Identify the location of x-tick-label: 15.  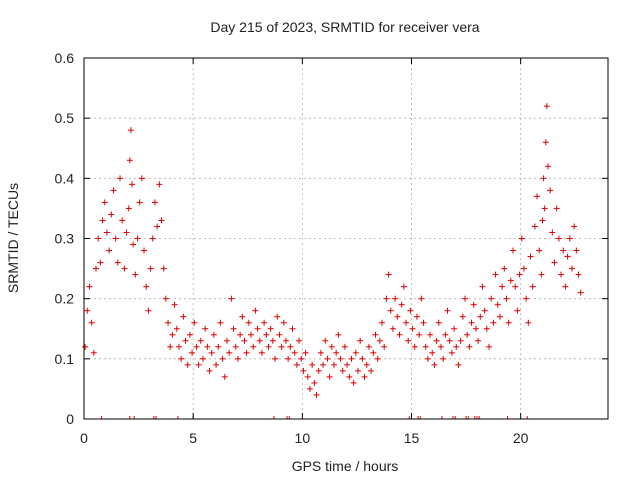
(412, 438).